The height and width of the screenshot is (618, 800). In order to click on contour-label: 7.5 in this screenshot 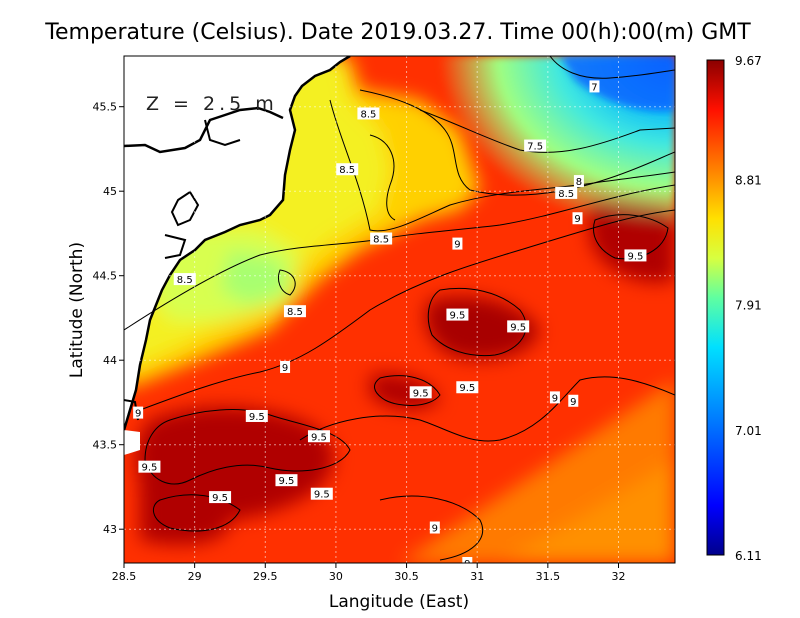, I will do `click(535, 146)`.